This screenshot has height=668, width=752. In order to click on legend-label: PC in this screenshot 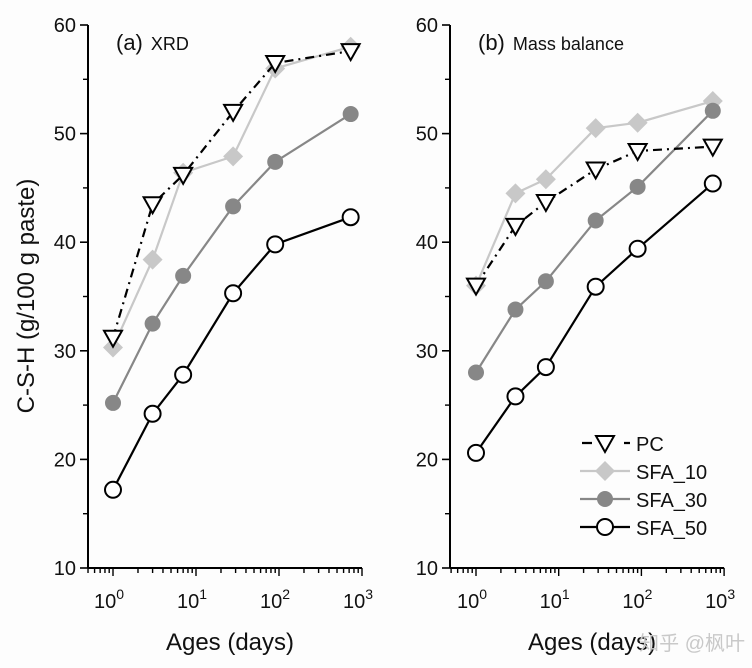, I will do `click(650, 445)`.